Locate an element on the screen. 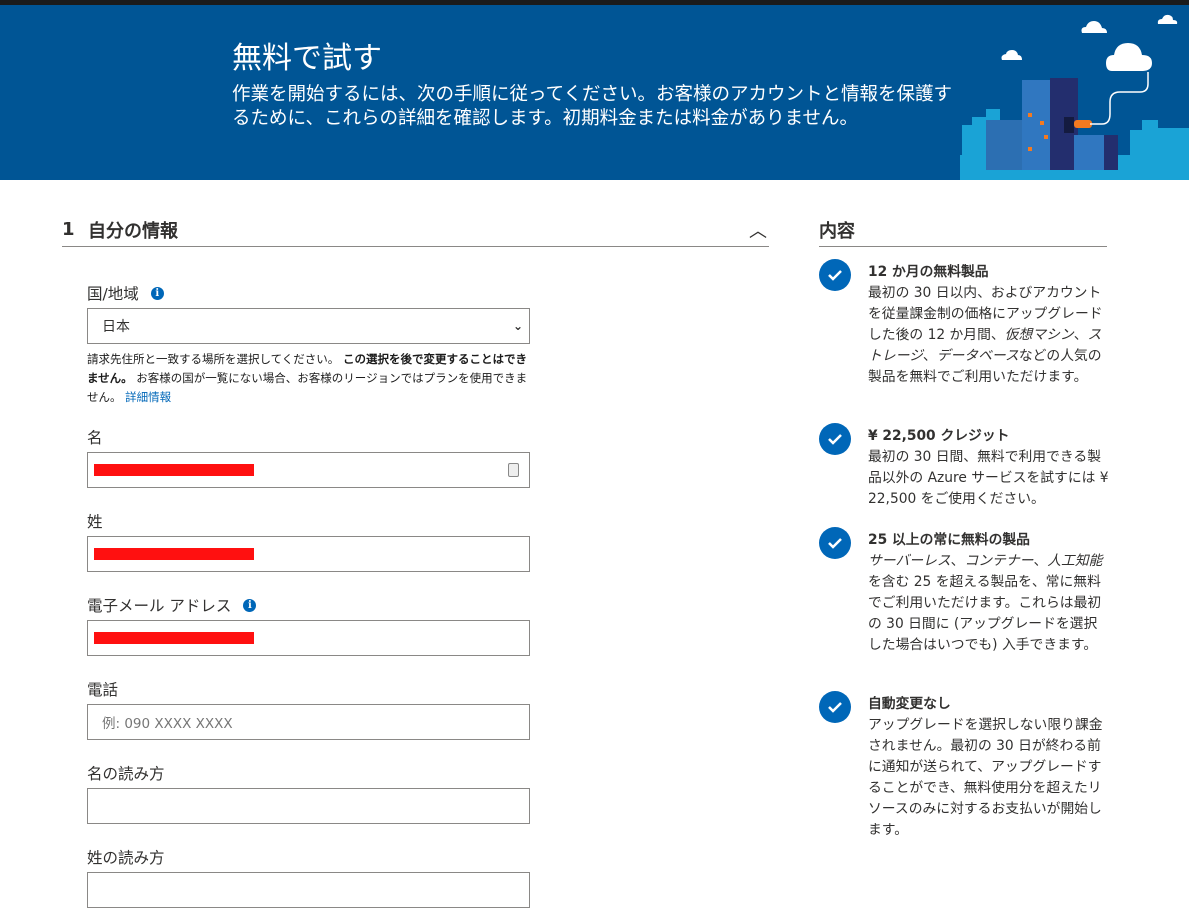 This screenshot has width=1189, height=908. section-title: 自分の情報 is located at coordinates (133, 231).